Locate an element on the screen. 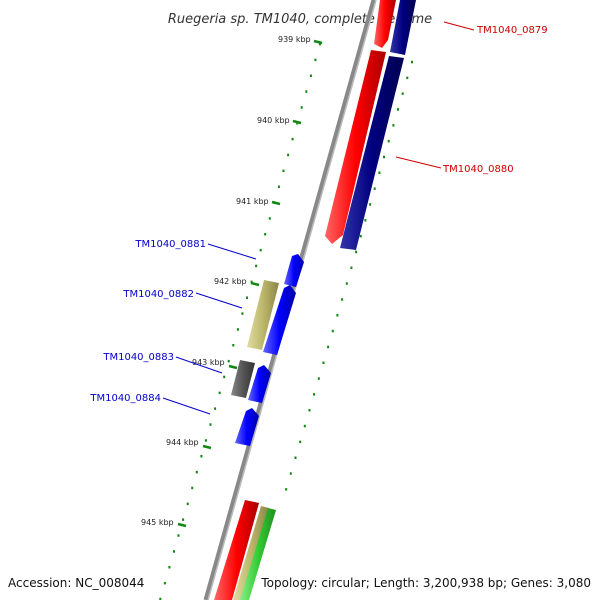 The image size is (600, 600). gene-label-0880: TM1040_0880 is located at coordinates (478, 169).